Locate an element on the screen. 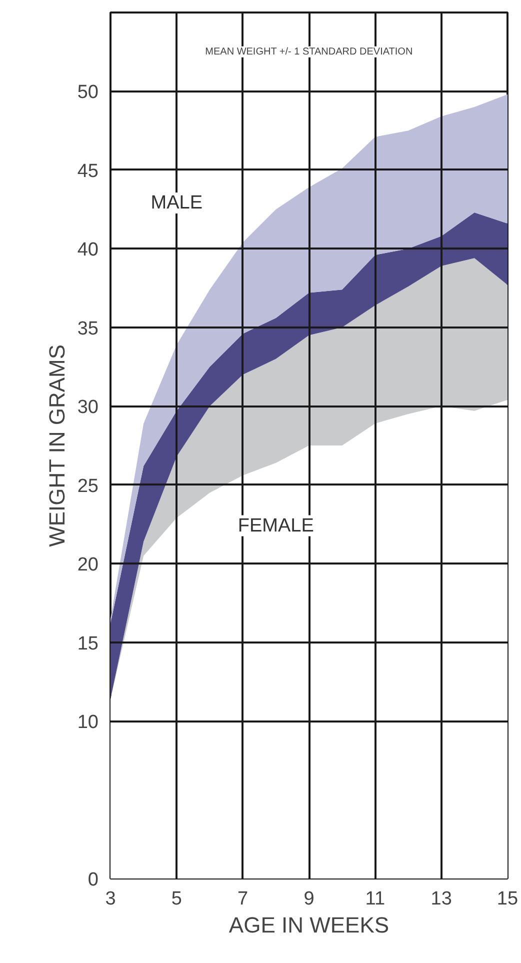 The height and width of the screenshot is (963, 521). x-tick-label: 13 is located at coordinates (441, 899).